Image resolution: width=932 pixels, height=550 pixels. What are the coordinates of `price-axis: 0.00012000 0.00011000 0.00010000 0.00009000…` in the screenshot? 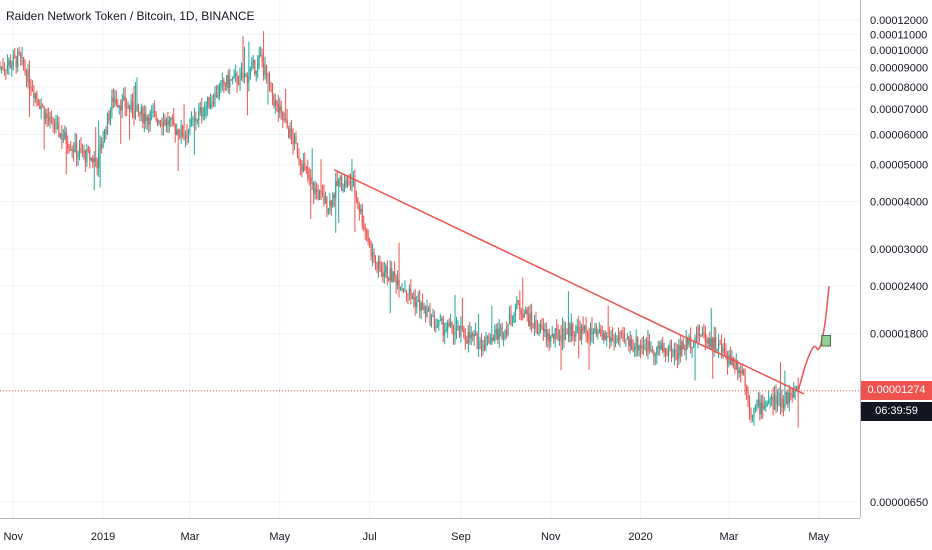 It's located at (894, 259).